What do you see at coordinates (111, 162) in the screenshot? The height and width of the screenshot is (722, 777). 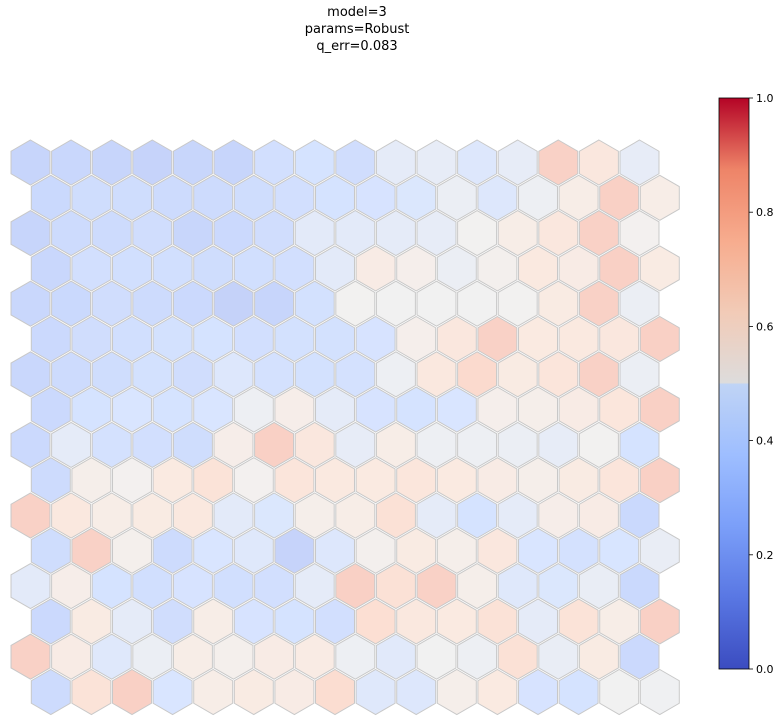 I see `hex-cell-r0-c2` at bounding box center [111, 162].